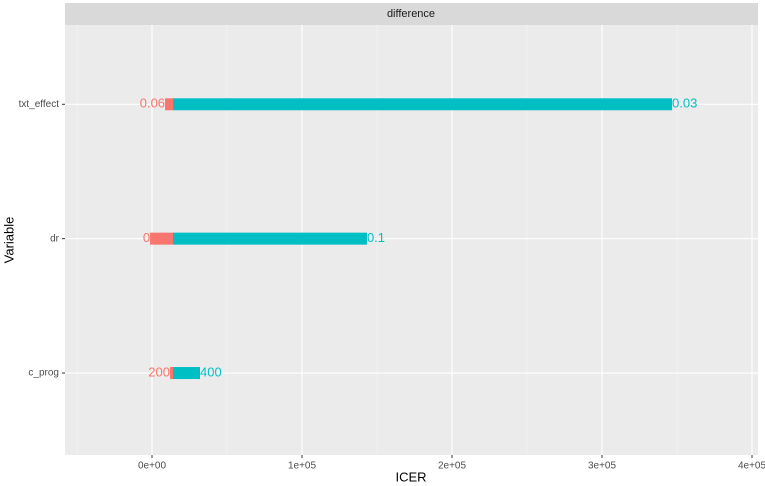 Image resolution: width=765 pixels, height=486 pixels. Describe the element at coordinates (376, 237) in the screenshot. I see `value-label: 0.1` at that location.